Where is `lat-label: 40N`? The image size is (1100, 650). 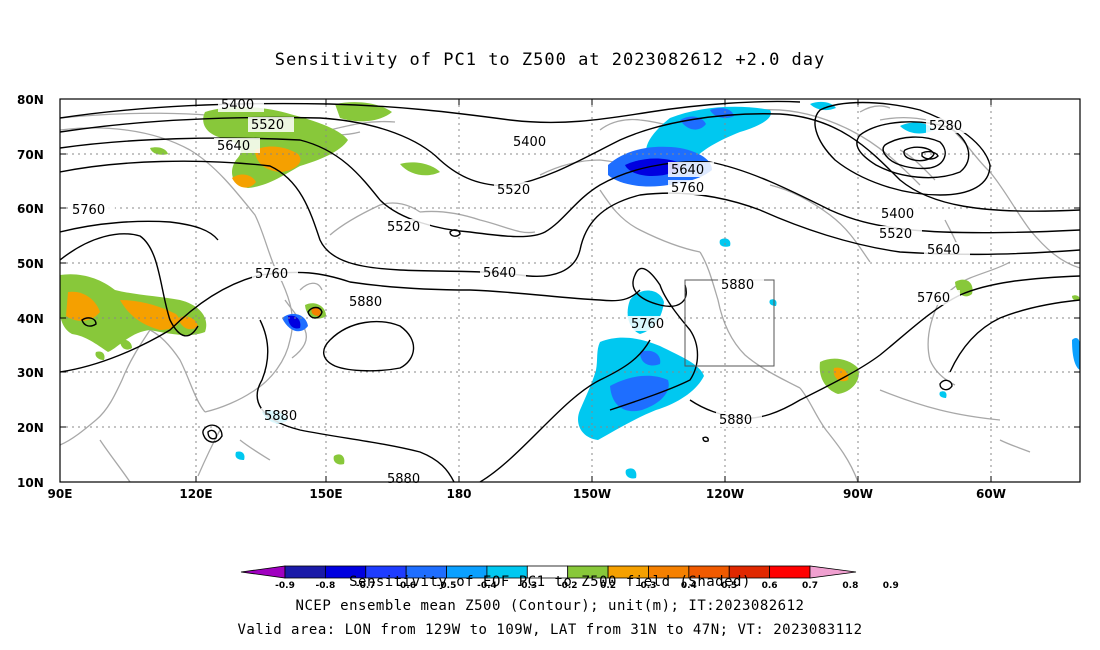
lat-label: 40N is located at coordinates (30, 319).